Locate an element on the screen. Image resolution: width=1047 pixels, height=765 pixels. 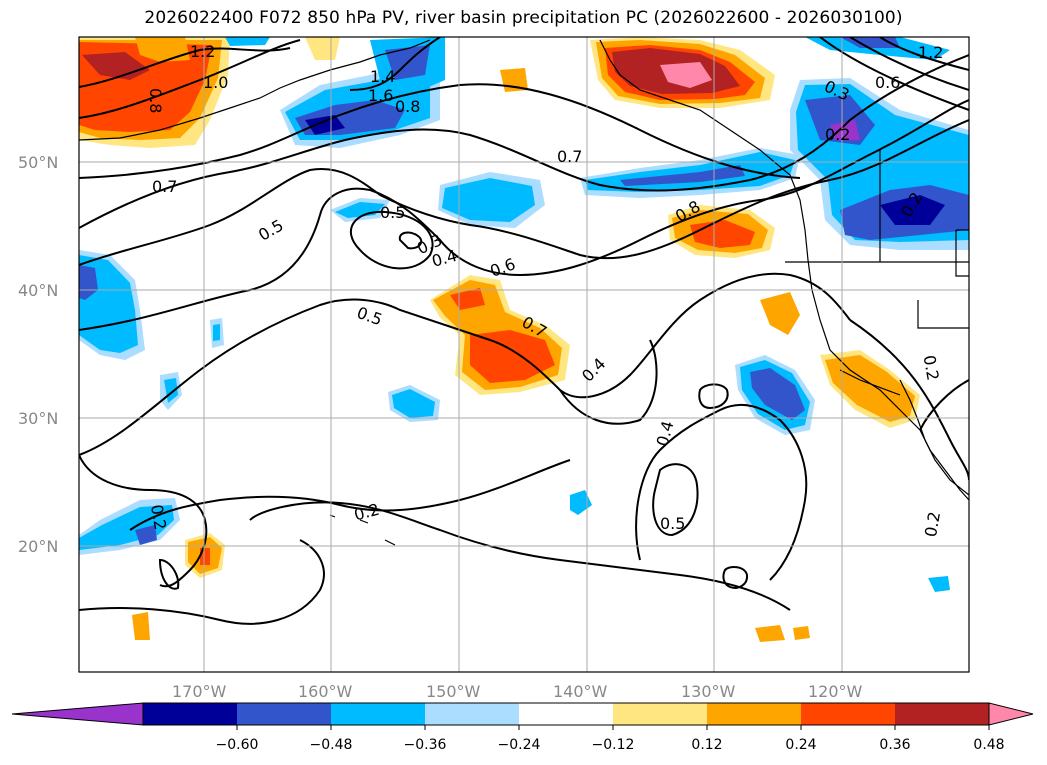
colorbar-tick-label: −0.24 is located at coordinates (519, 745).